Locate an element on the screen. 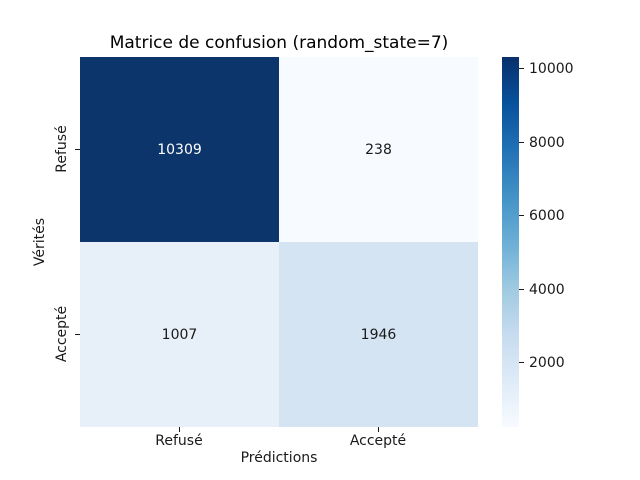 Image resolution: width=640 pixels, height=480 pixels. colorbar-tick-label: 4000 is located at coordinates (547, 290).